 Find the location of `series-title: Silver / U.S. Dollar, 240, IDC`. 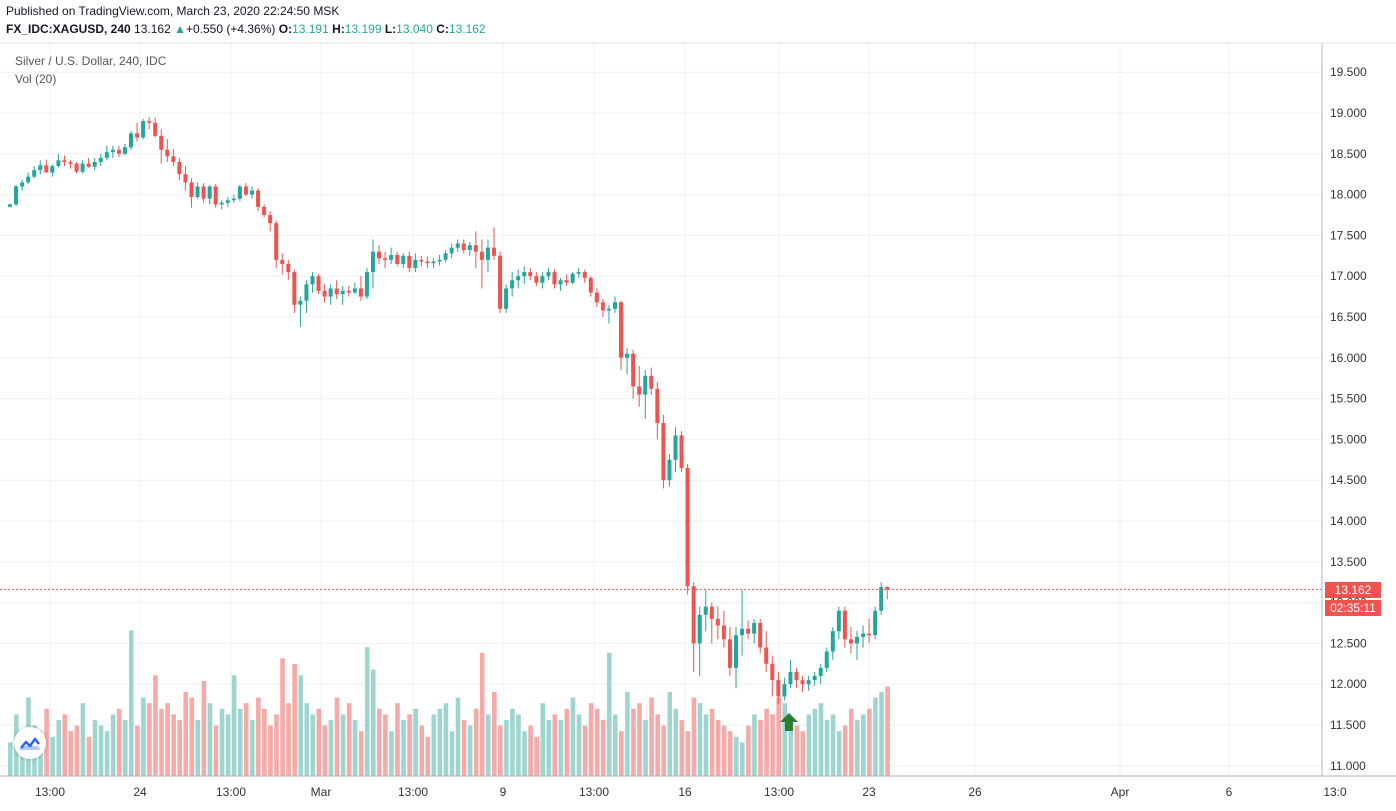

series-title: Silver / U.S. Dollar, 240, IDC is located at coordinates (91, 61).